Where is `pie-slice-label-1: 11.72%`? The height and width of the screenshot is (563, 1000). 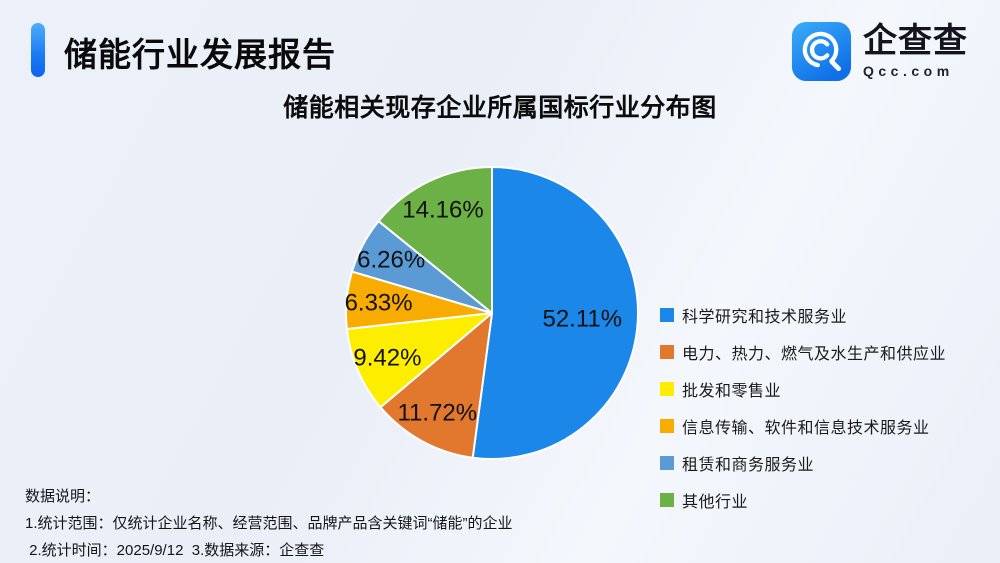 pie-slice-label-1: 11.72% is located at coordinates (437, 412).